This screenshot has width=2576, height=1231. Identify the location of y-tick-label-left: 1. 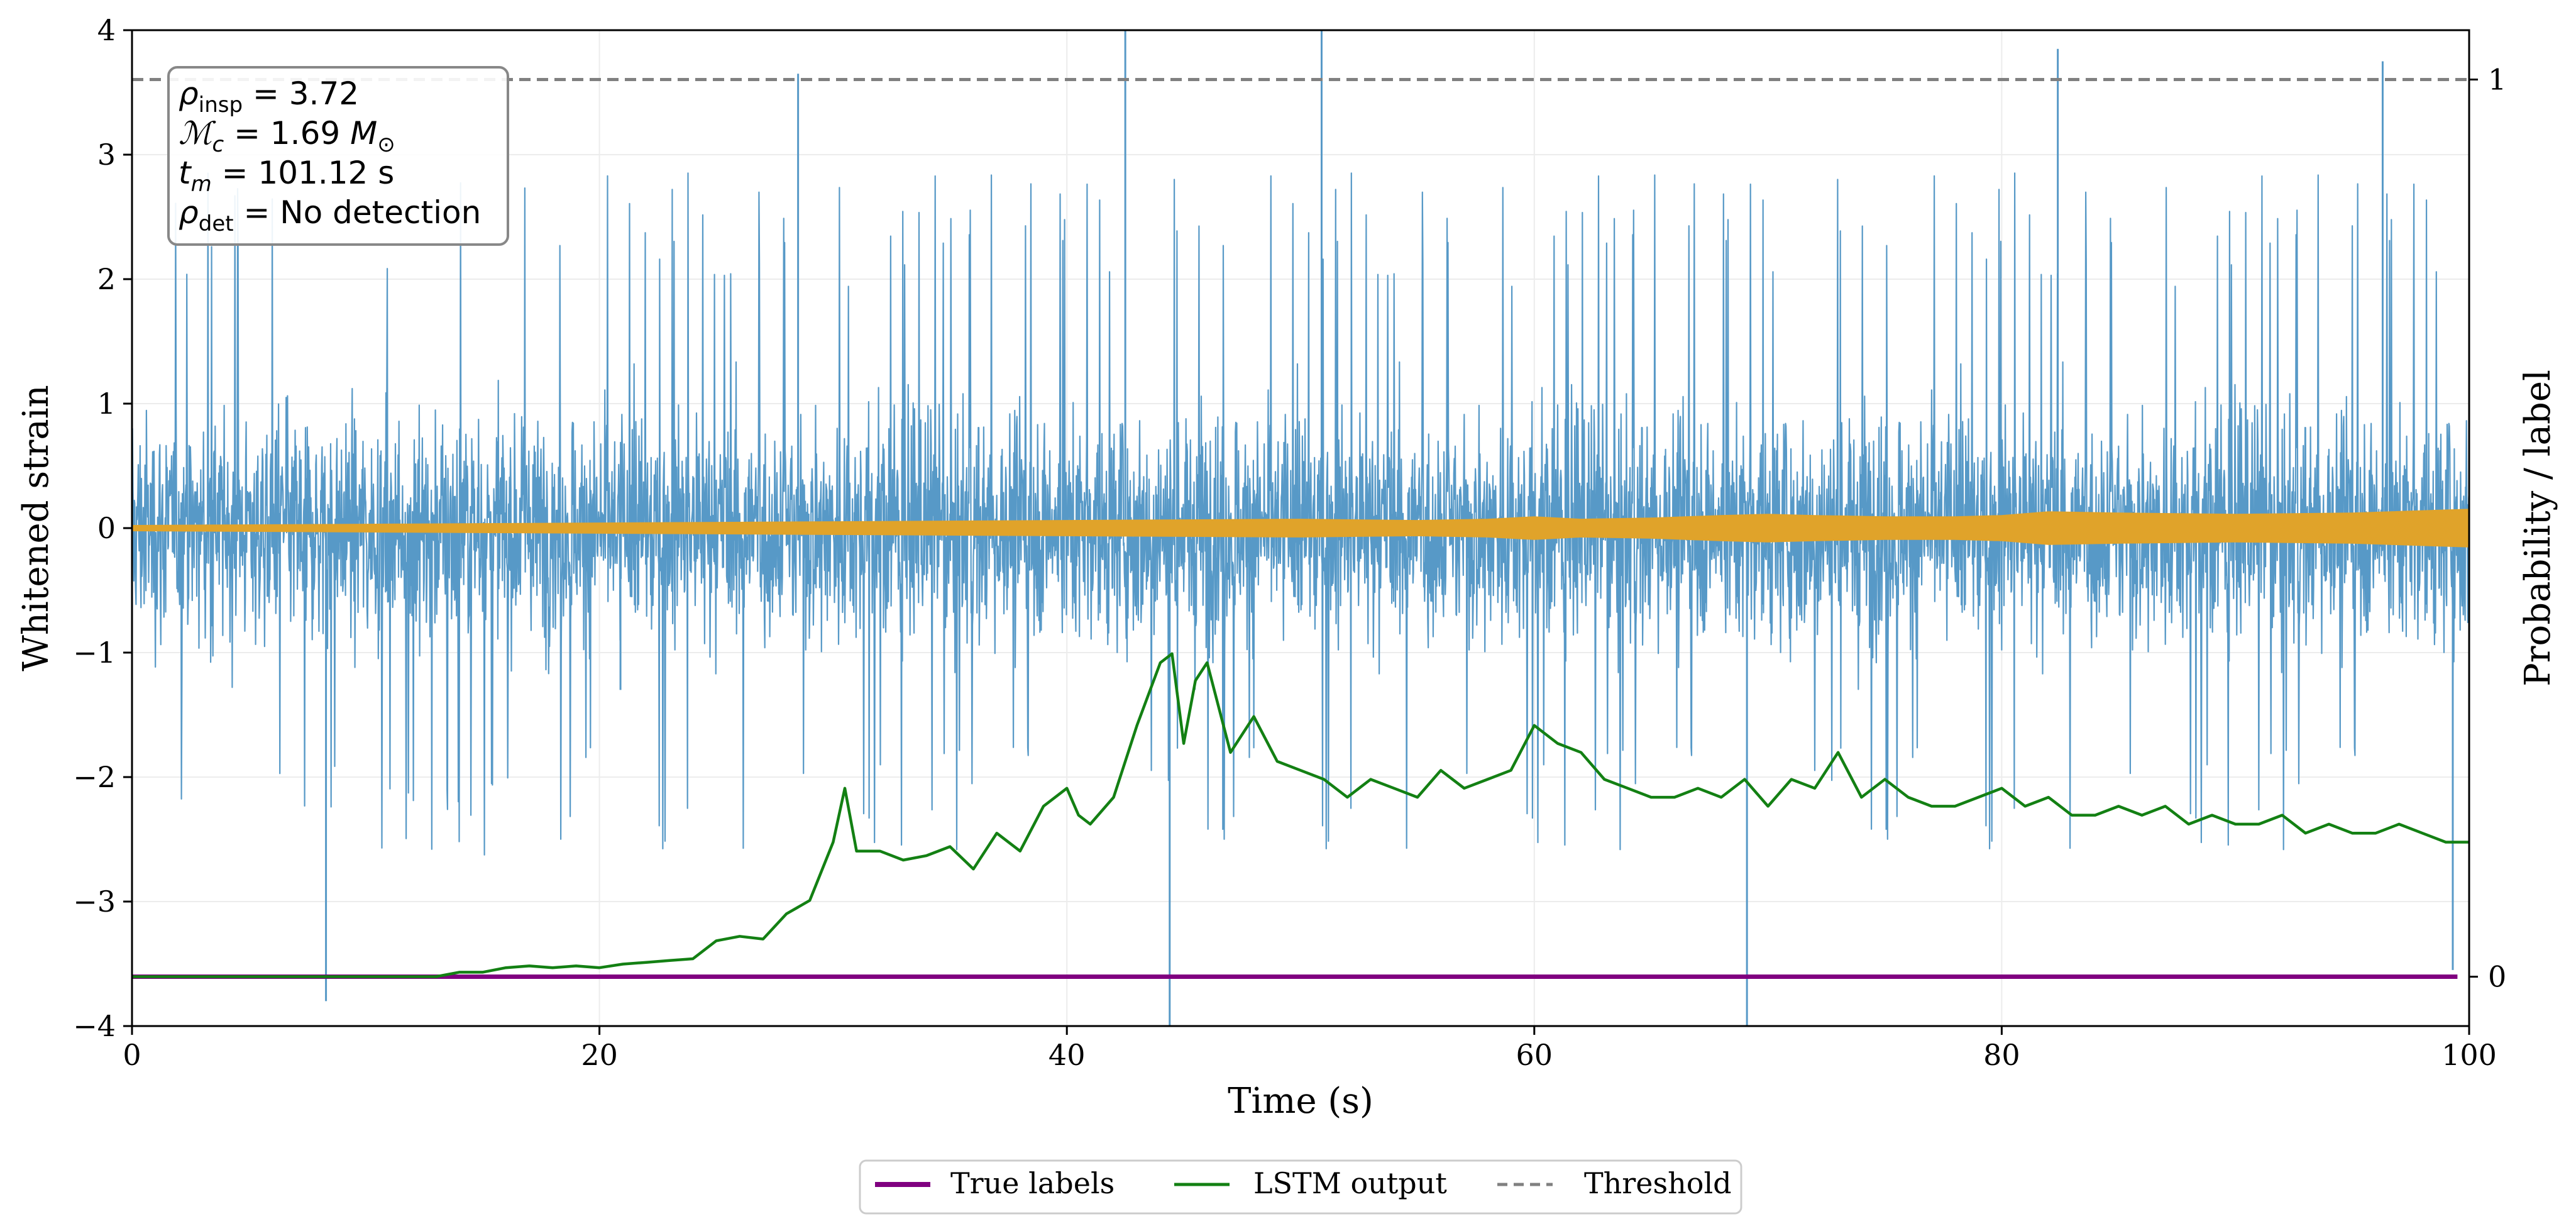
(106, 404).